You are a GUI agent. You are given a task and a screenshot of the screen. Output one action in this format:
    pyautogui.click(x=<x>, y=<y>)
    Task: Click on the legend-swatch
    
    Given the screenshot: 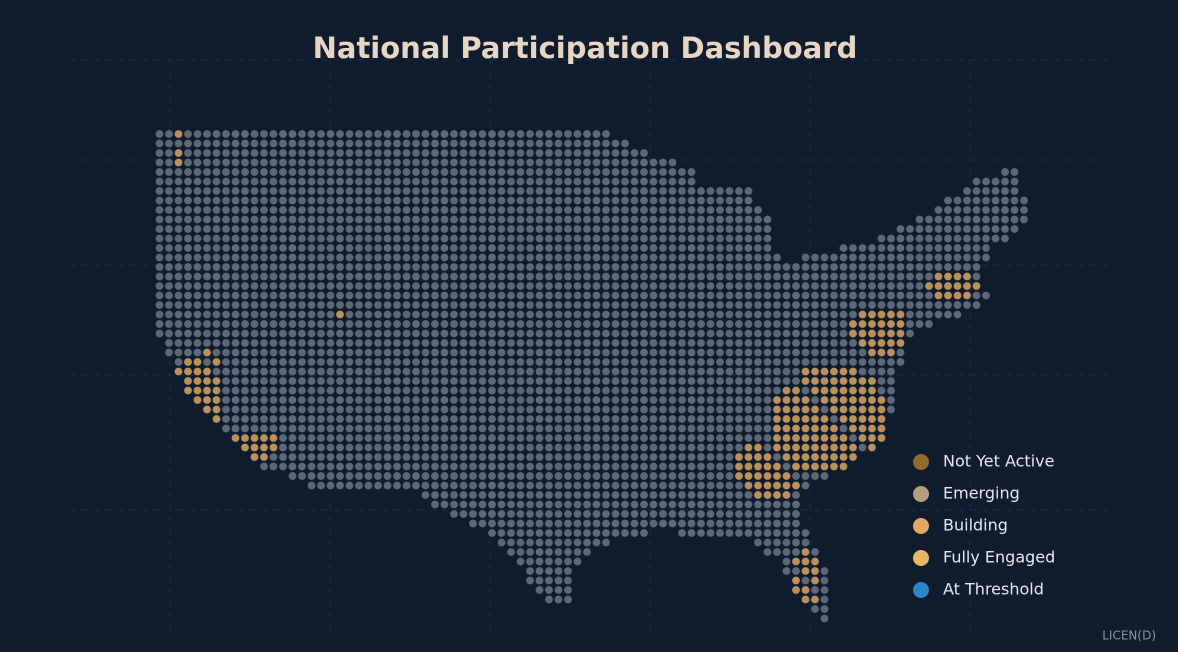 What is the action you would take?
    pyautogui.click(x=921, y=590)
    